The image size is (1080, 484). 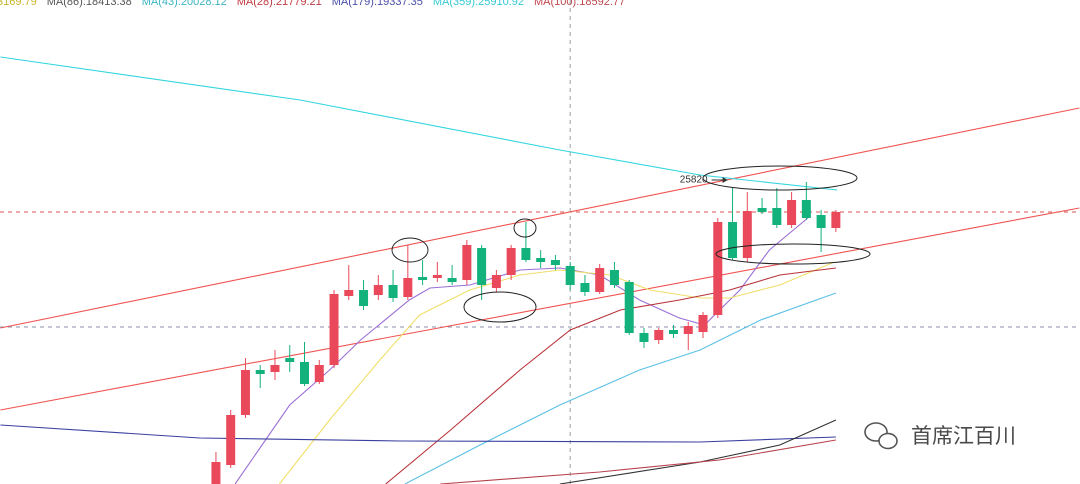 What do you see at coordinates (478, 4) in the screenshot?
I see `legend-entry: MA(359):25910.92` at bounding box center [478, 4].